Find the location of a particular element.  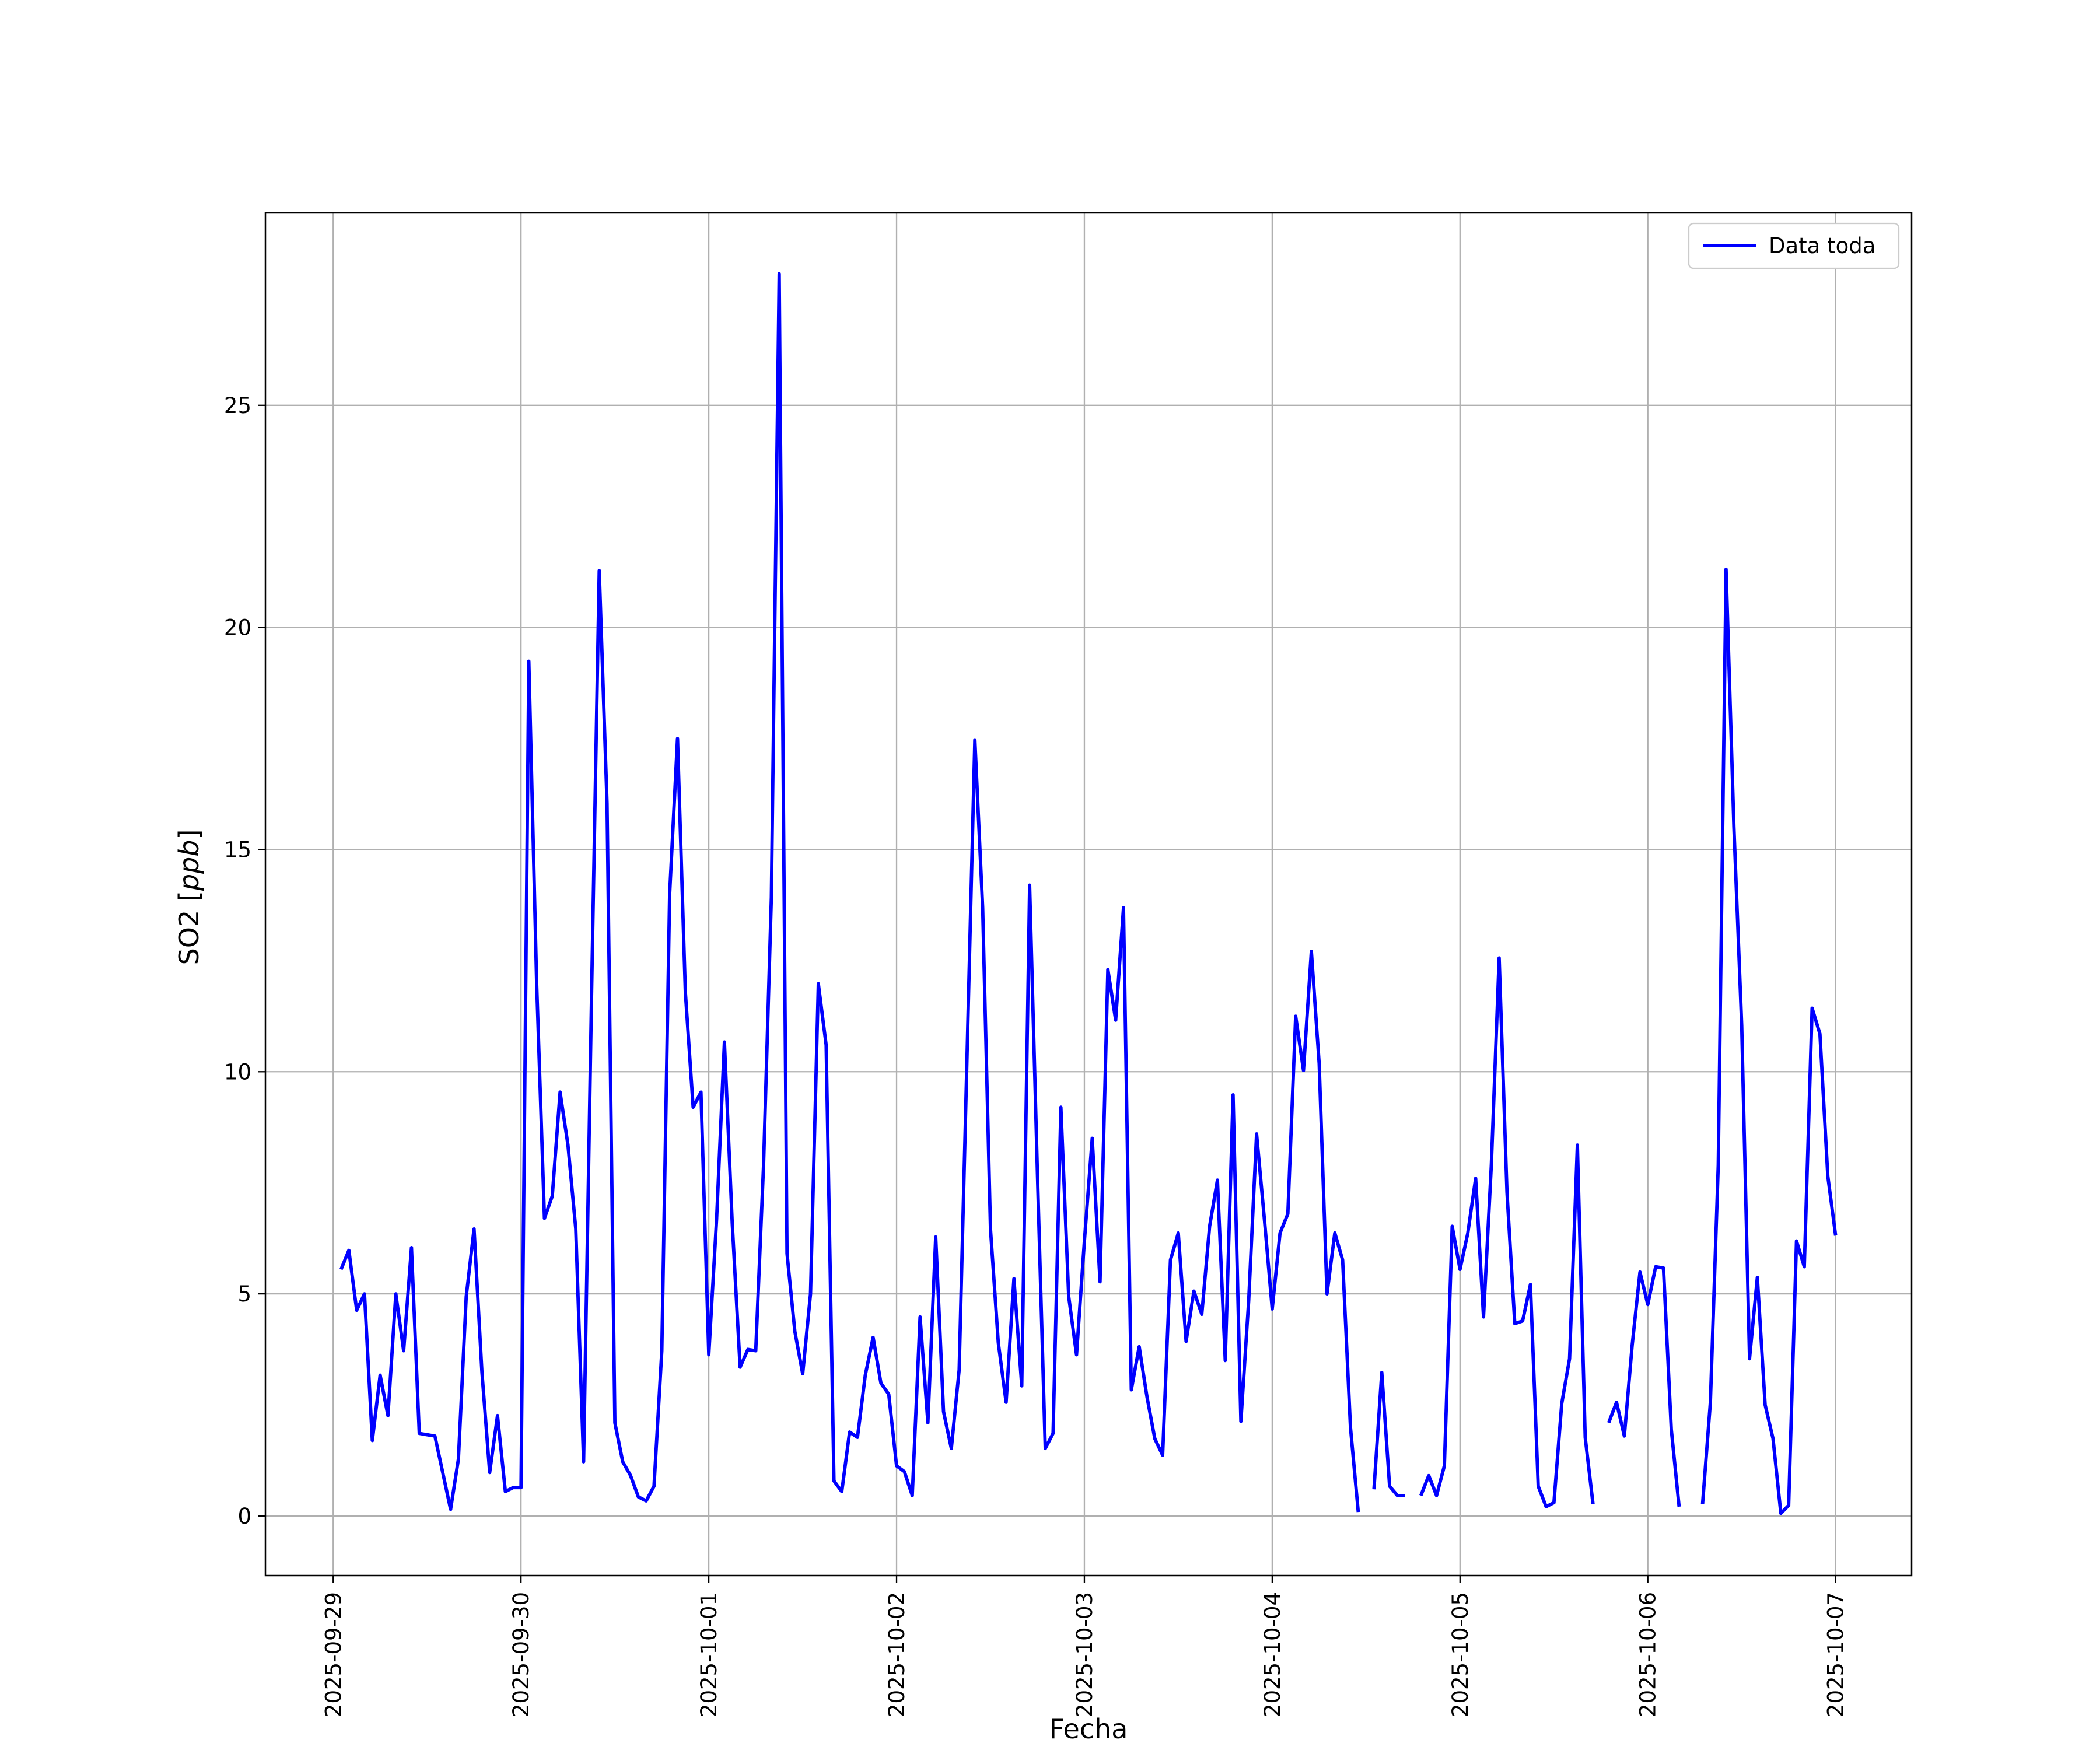

legend: Data toda is located at coordinates (1794, 246).